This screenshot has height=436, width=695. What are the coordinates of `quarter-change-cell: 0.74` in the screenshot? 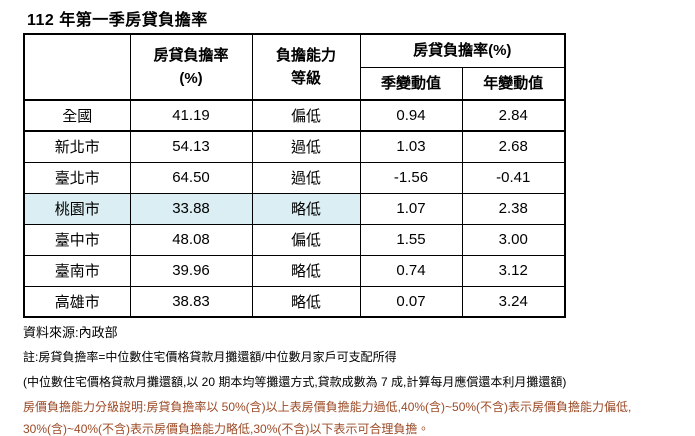 It's located at (411, 270).